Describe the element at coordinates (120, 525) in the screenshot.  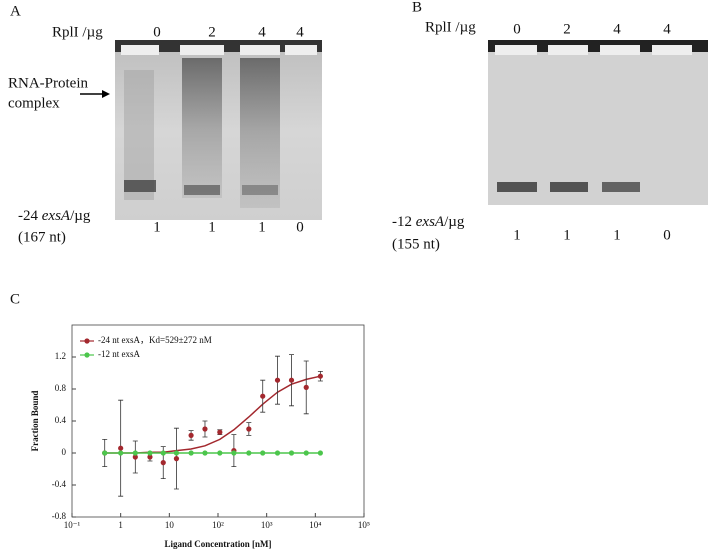
I see `x-tick-label: 1` at that location.